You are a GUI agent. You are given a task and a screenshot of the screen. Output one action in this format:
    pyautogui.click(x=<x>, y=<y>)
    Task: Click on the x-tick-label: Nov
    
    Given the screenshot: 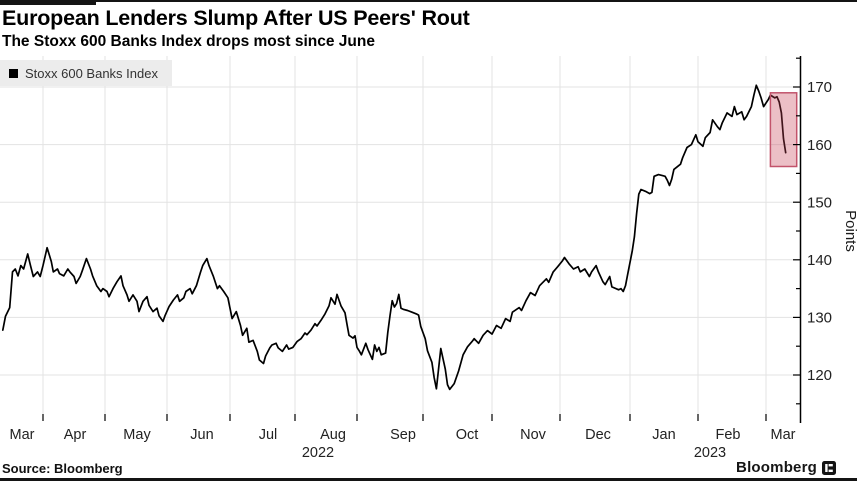 What is the action you would take?
    pyautogui.click(x=533, y=435)
    